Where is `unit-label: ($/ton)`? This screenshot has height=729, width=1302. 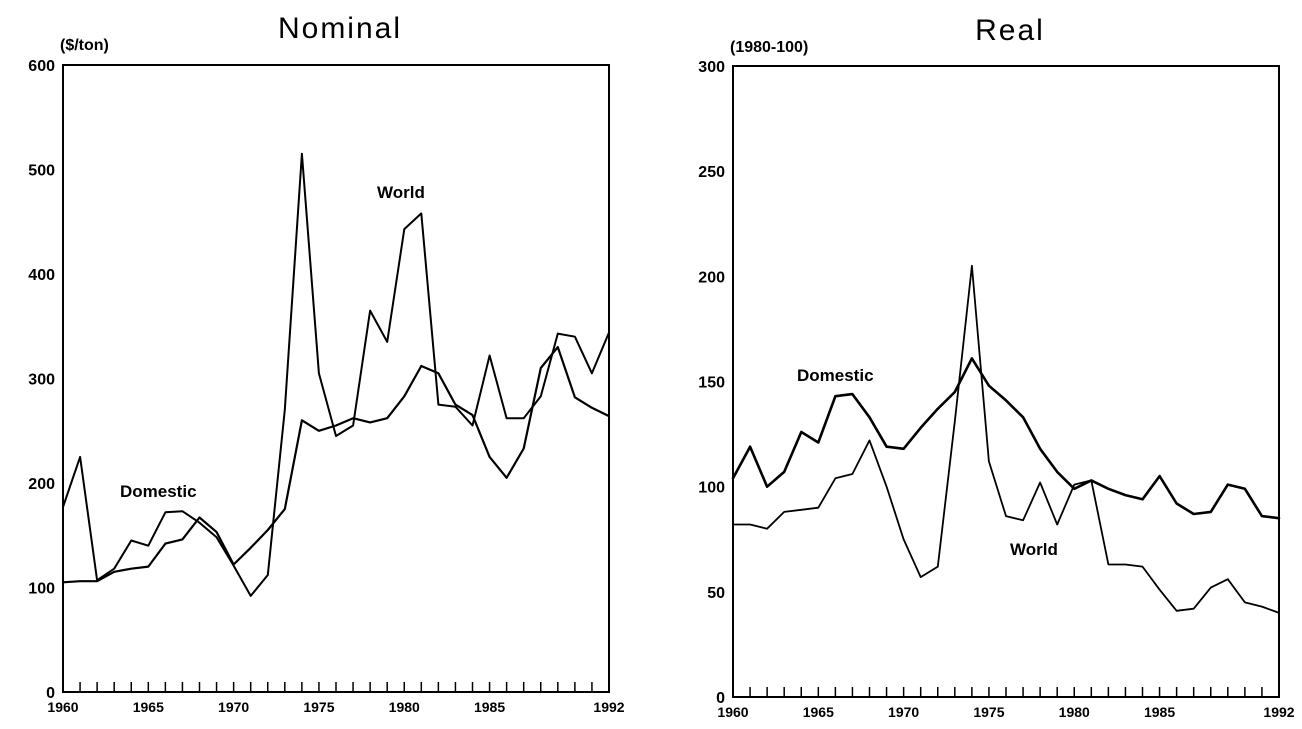
unit-label: ($/ton) is located at coordinates (84, 45).